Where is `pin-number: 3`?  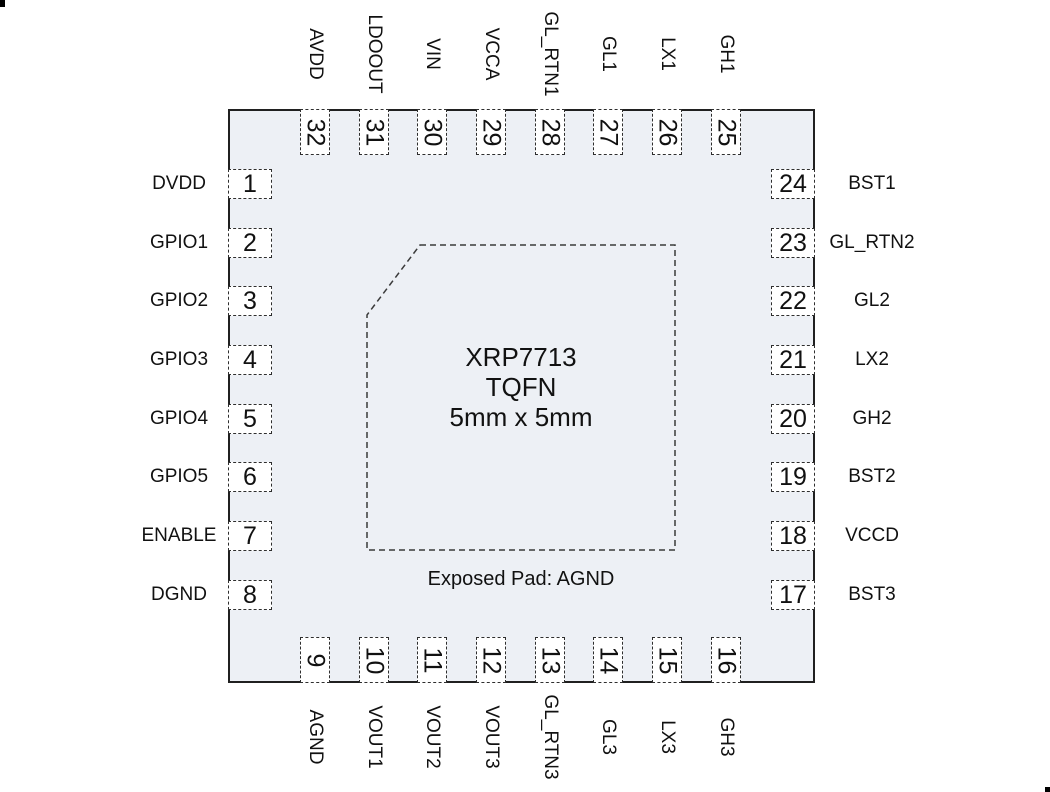 pin-number: 3 is located at coordinates (250, 300).